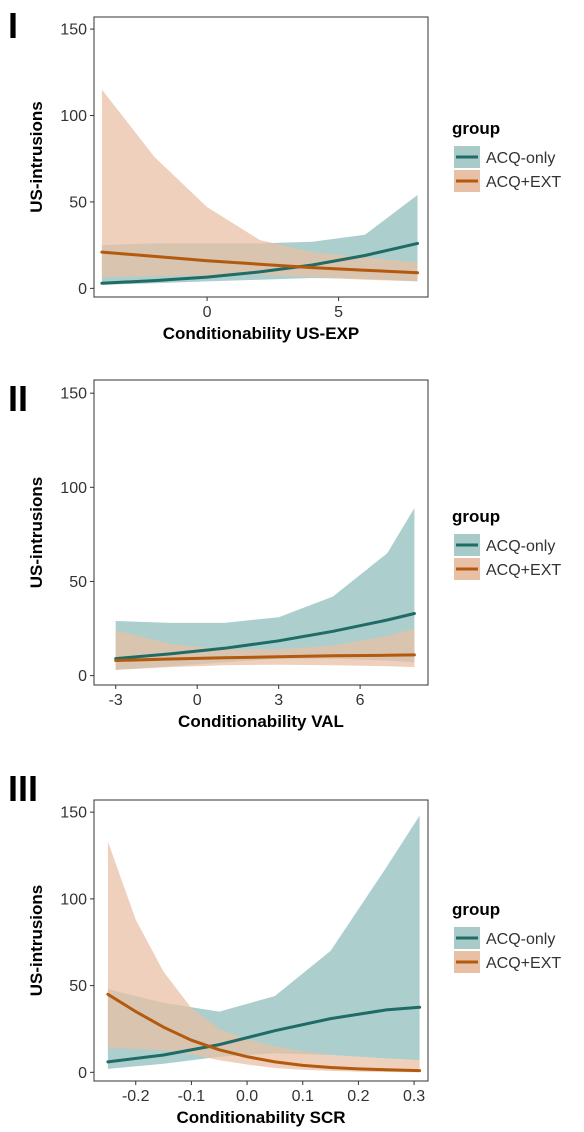 Image resolution: width=584 pixels, height=1132 pixels. I want to click on x-axis-label: Conditionability VAL, so click(261, 721).